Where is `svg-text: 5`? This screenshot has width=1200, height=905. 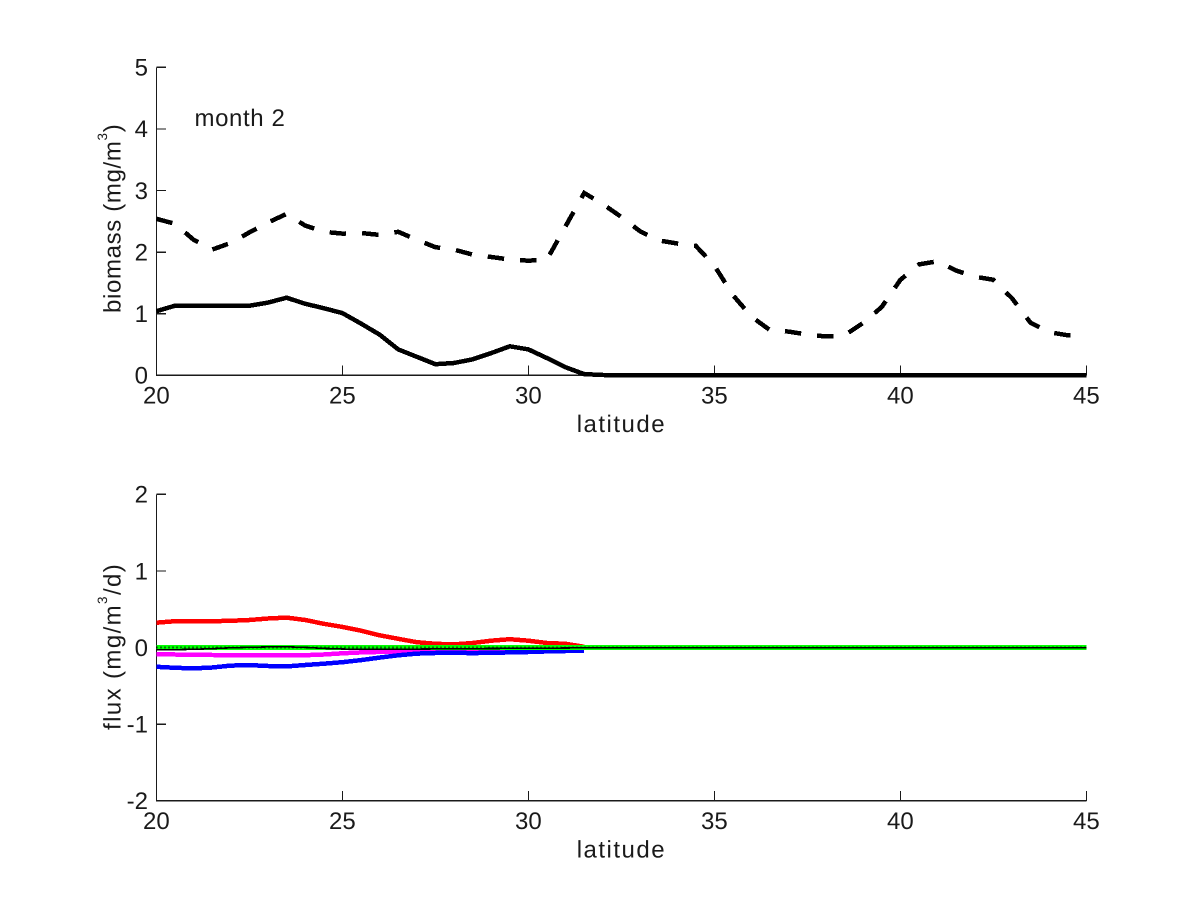 svg-text: 5 is located at coordinates (141, 68).